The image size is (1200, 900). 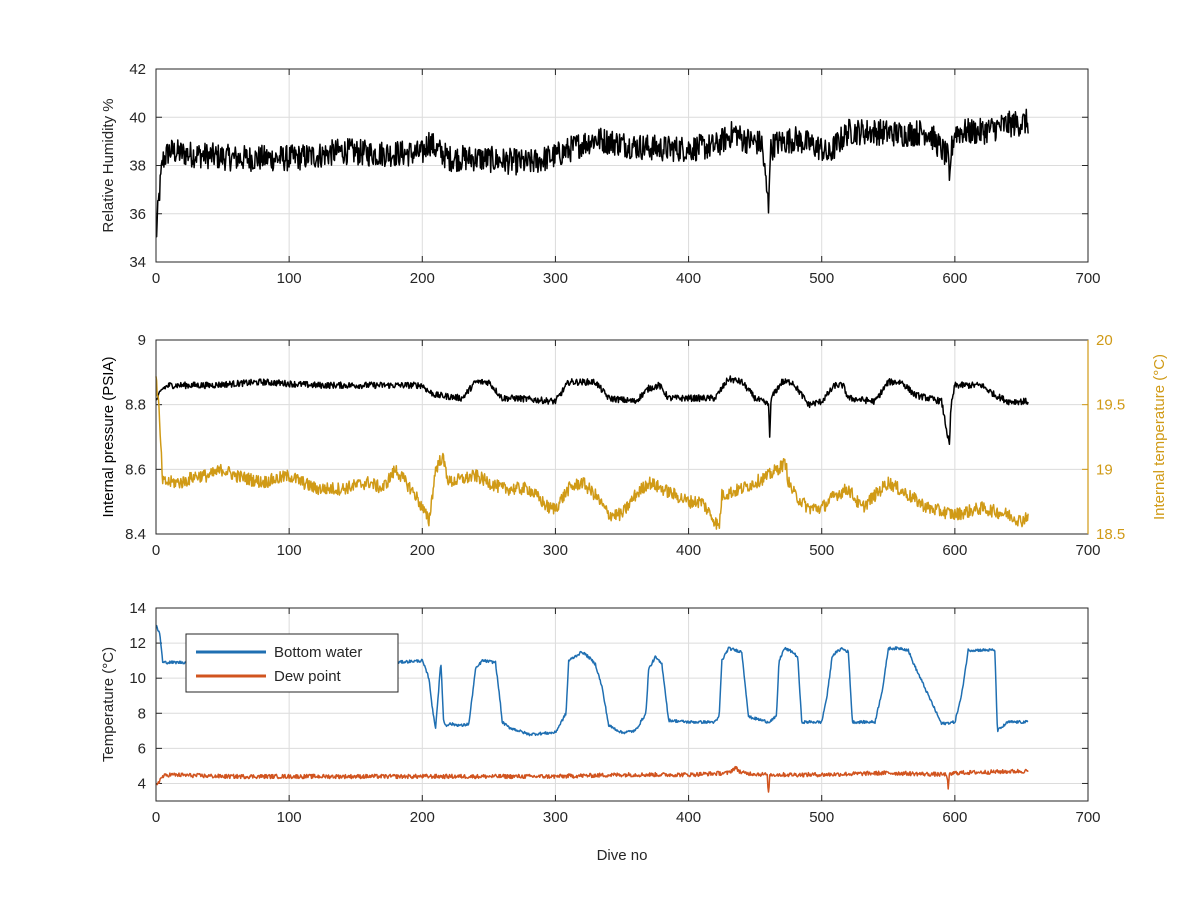 I want to click on y-tick-label: 38, so click(x=137, y=166).